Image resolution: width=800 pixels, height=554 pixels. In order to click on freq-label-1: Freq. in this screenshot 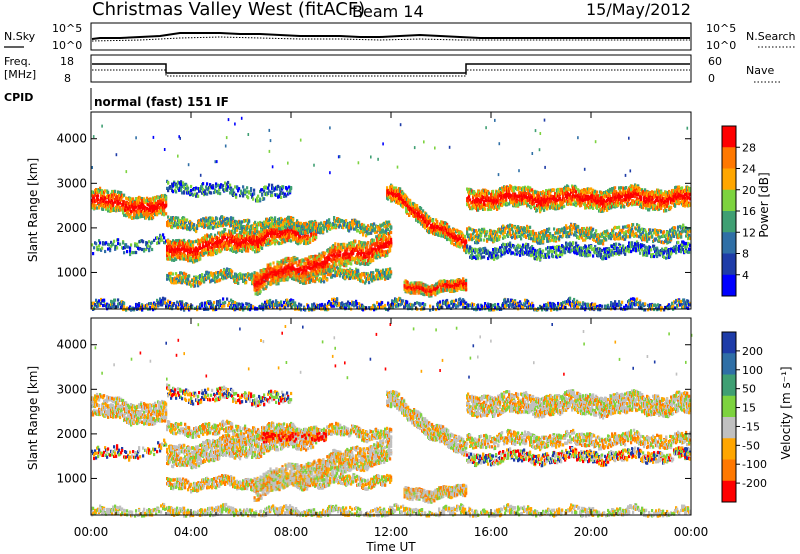, I will do `click(17, 61)`.